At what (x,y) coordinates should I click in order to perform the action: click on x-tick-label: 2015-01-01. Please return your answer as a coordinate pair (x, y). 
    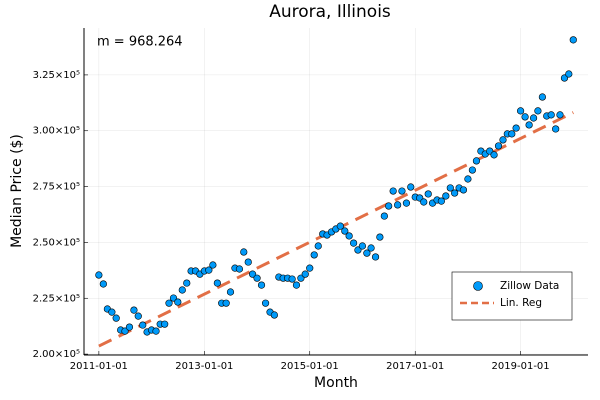
    Looking at the image, I should click on (310, 366).